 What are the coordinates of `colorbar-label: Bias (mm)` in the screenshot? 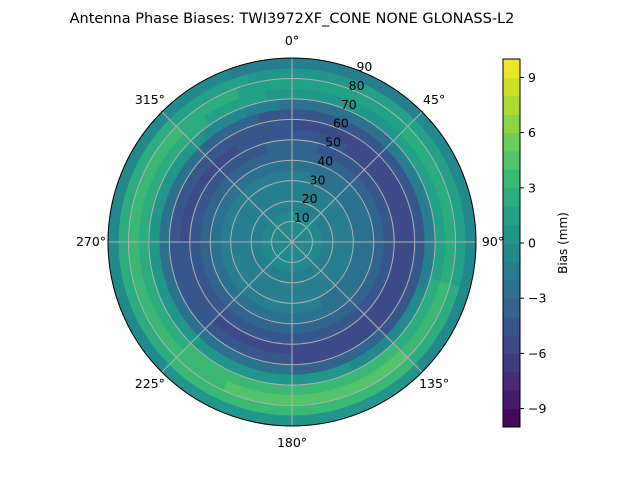 It's located at (563, 243).